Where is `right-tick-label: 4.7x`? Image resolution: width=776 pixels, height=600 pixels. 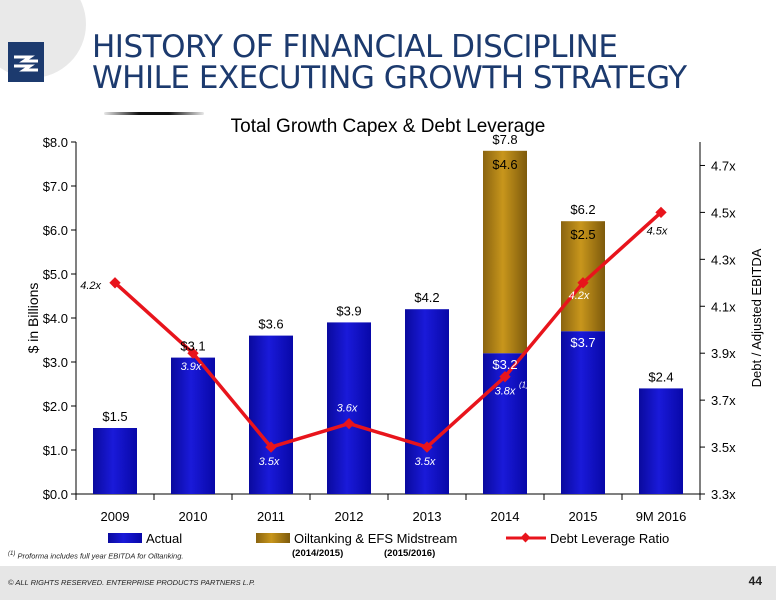
right-tick-label: 4.7x is located at coordinates (723, 165).